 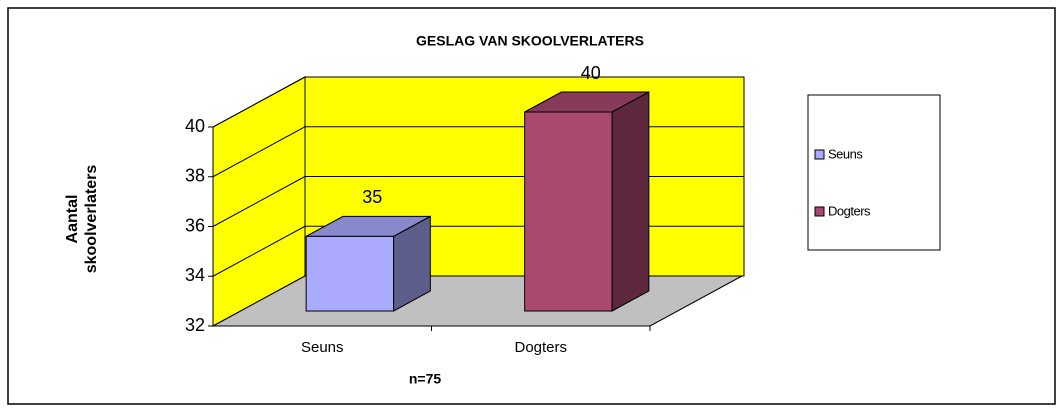 What do you see at coordinates (540, 347) in the screenshot?
I see `x-tick-label: Dogters` at bounding box center [540, 347].